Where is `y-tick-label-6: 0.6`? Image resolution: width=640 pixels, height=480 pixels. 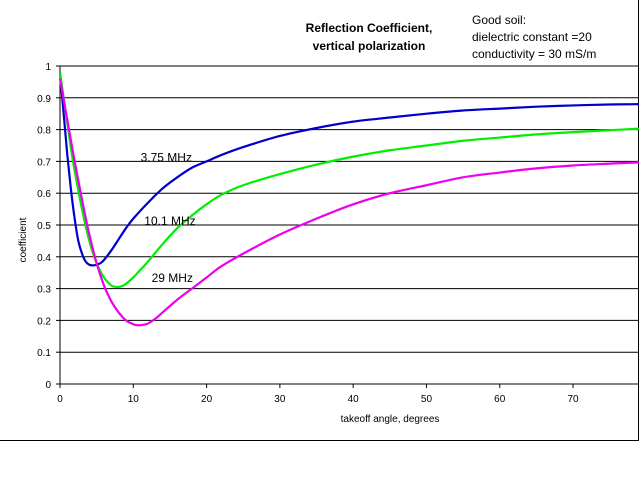
y-tick-label-6: 0.6 is located at coordinates (44, 194).